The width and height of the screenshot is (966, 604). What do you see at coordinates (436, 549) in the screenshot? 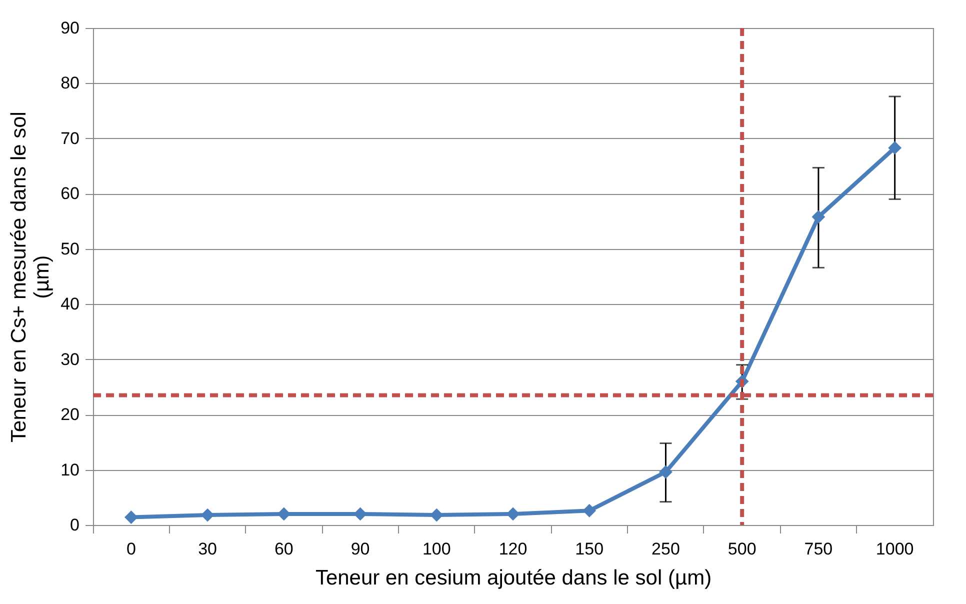
I see `x-tick-label: 100` at bounding box center [436, 549].